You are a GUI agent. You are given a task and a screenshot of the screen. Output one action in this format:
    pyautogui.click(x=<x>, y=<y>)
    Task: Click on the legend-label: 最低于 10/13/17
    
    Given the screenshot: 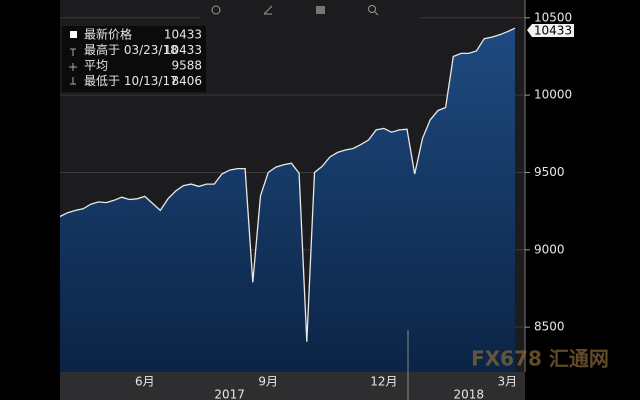 What is the action you would take?
    pyautogui.click(x=131, y=81)
    